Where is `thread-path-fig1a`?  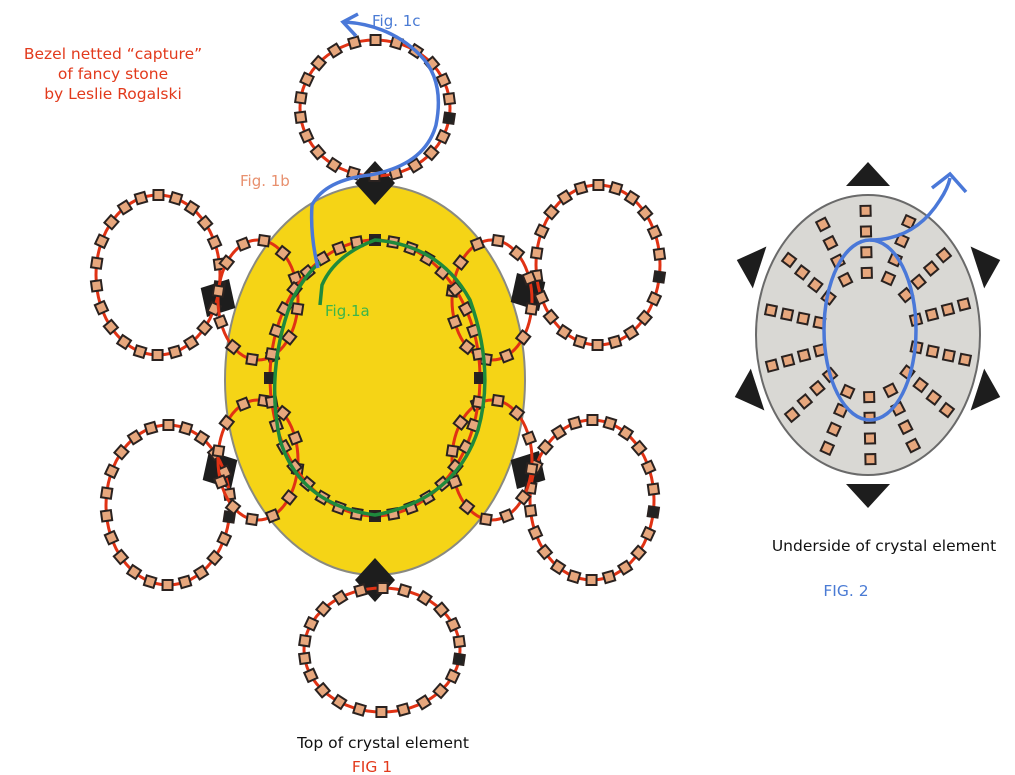 thread-path-fig1a is located at coordinates (379, 377).